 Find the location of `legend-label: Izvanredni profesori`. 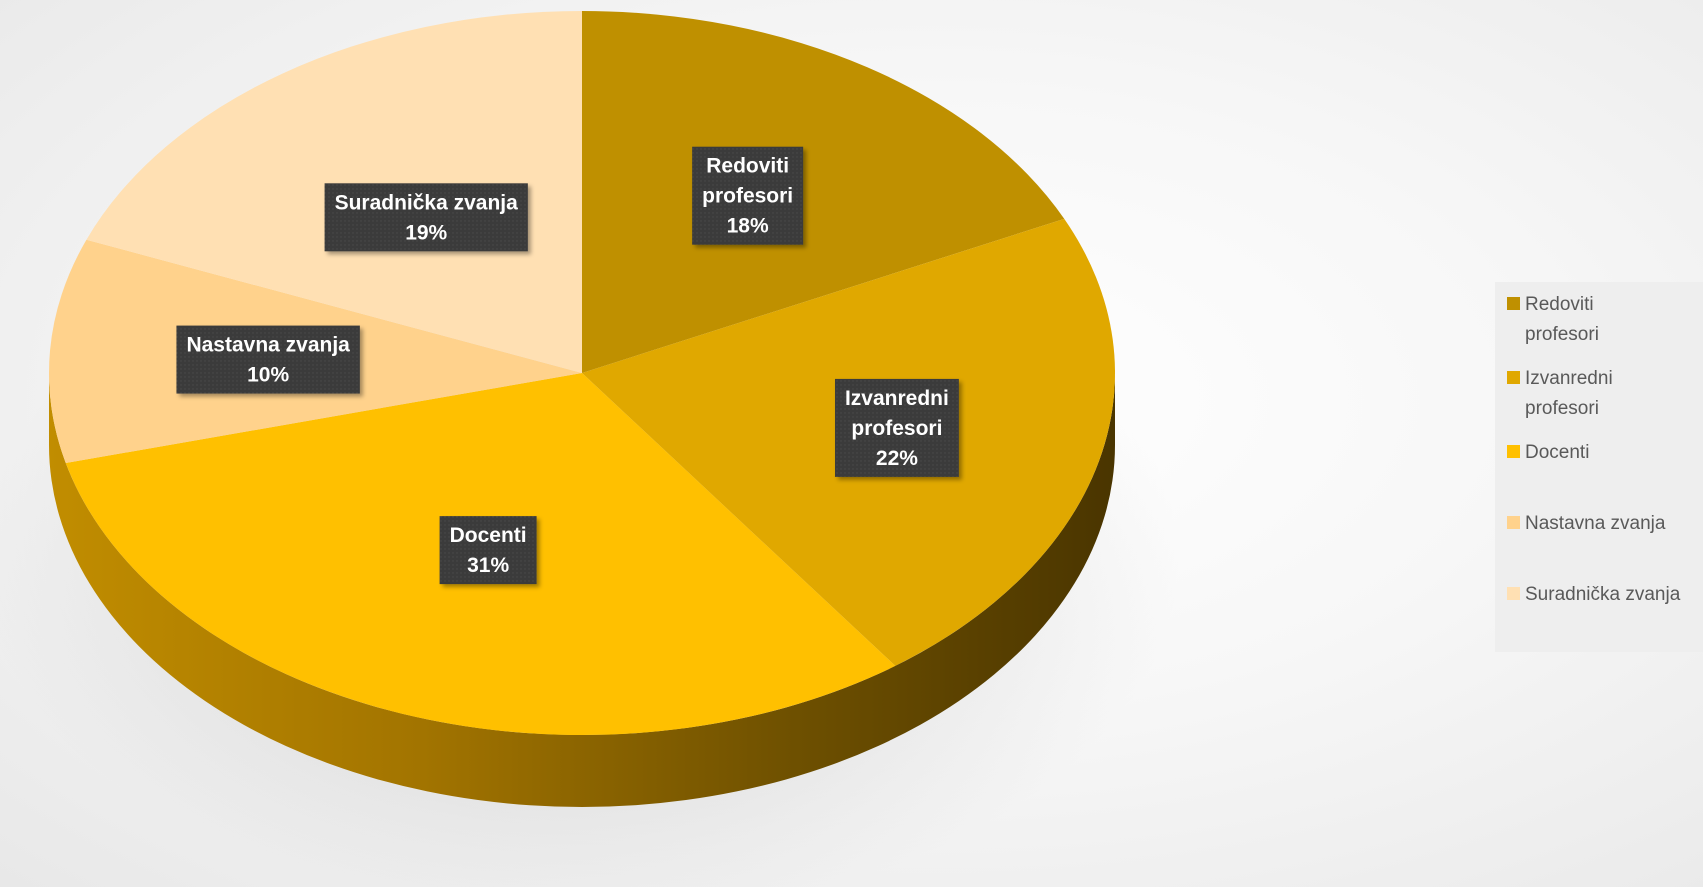

legend-label: Izvanredni profesori is located at coordinates (1569, 393).